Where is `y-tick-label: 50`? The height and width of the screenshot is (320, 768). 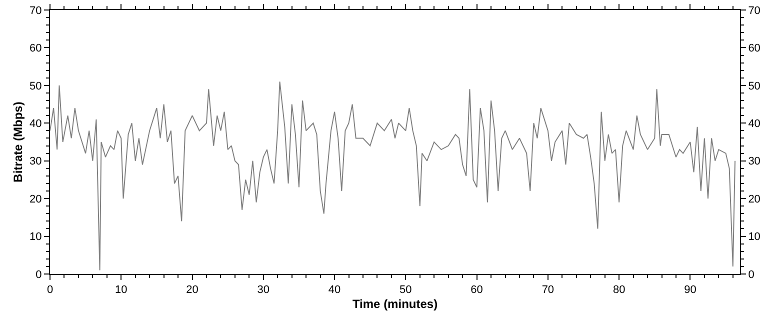 y-tick-label: 50 is located at coordinates (36, 86).